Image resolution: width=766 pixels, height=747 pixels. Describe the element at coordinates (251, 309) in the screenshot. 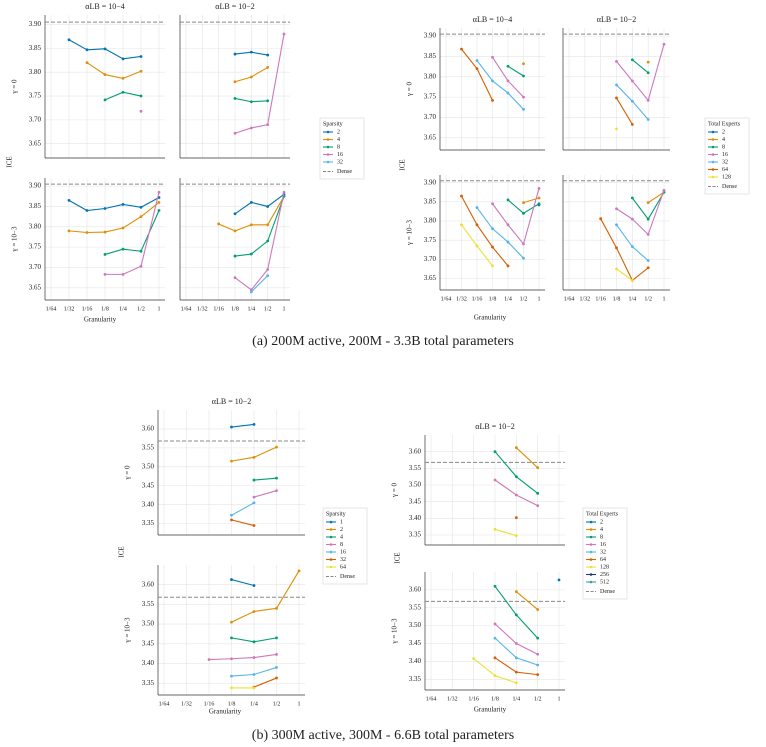

I see `x-tick-label: 1/4` at that location.